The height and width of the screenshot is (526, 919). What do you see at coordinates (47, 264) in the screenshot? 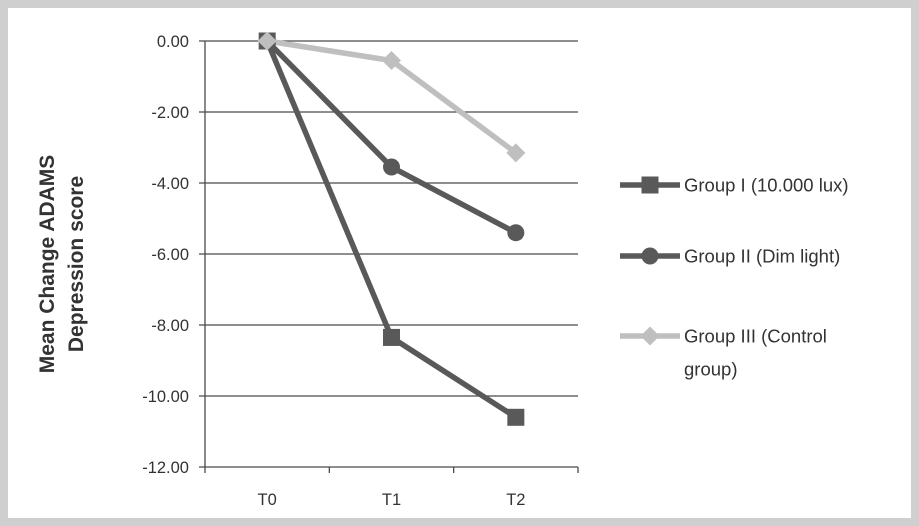
I see `y-axis-title-line: Mean Change ADAMS` at bounding box center [47, 264].